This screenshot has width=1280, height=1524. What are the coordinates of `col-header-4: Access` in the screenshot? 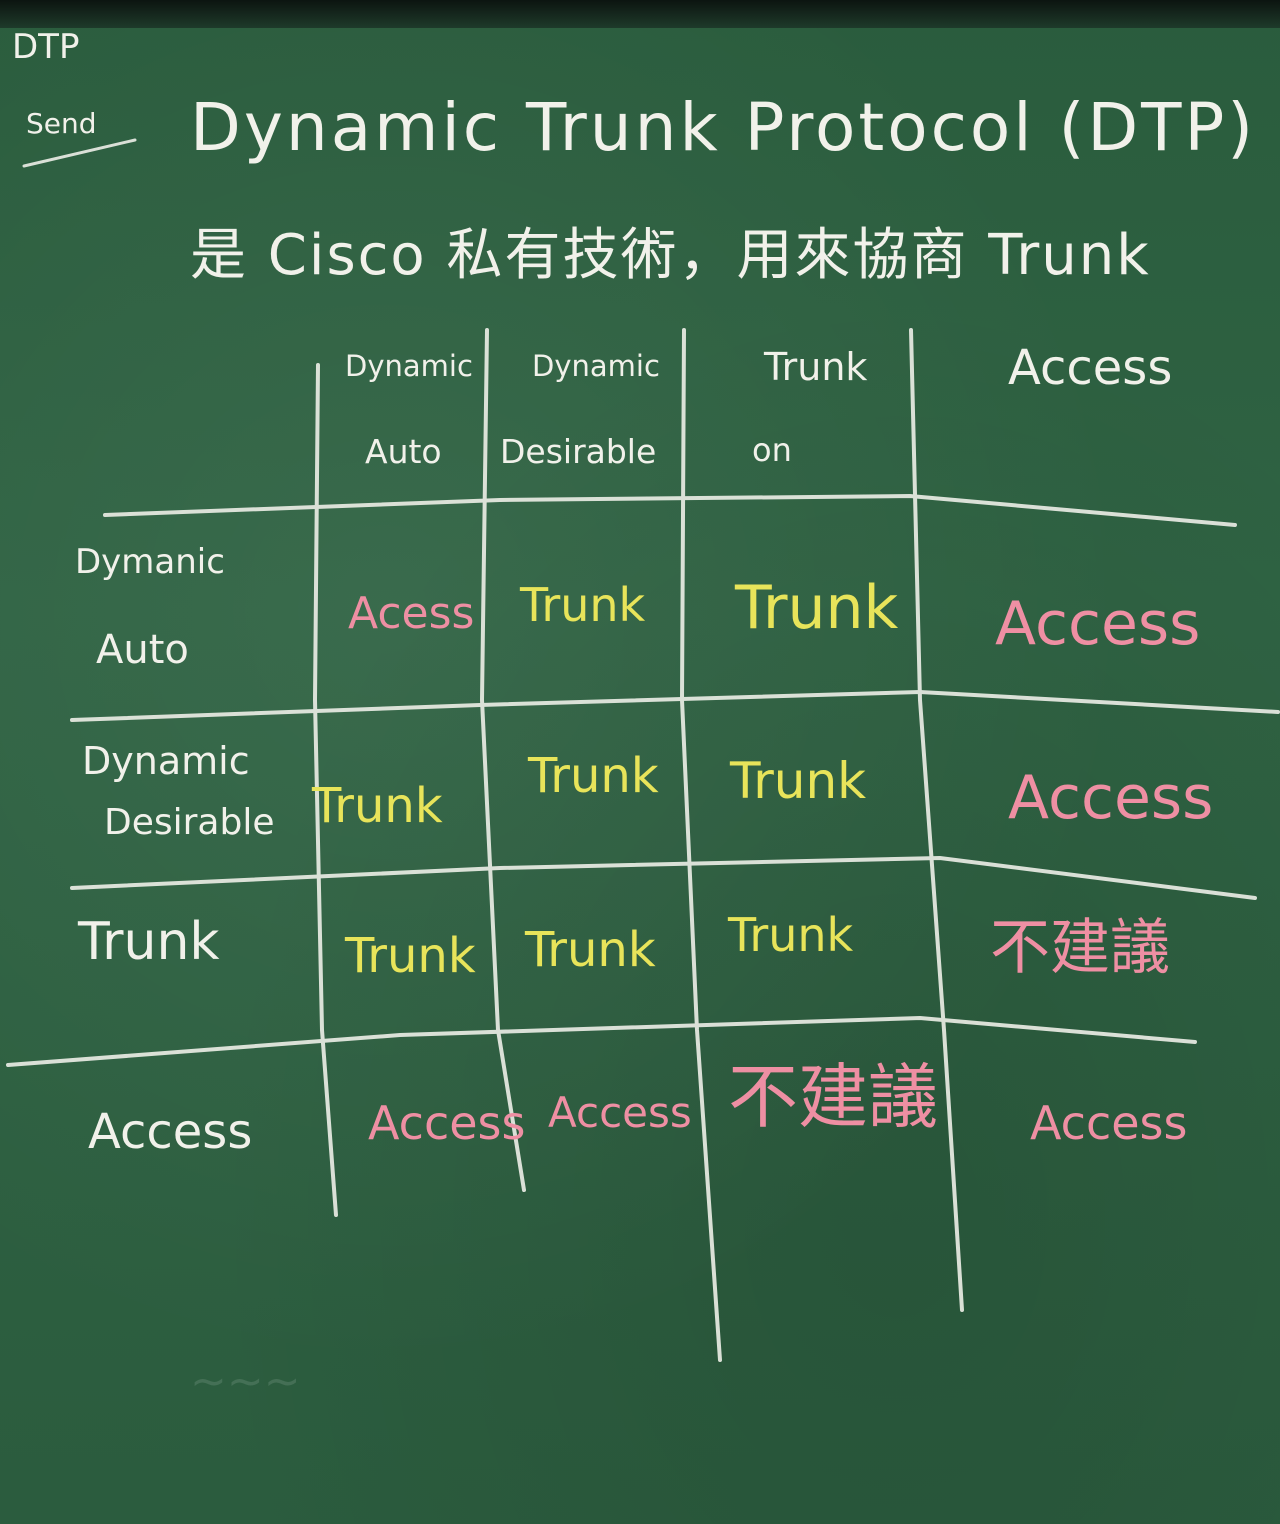 It's located at (1090, 368).